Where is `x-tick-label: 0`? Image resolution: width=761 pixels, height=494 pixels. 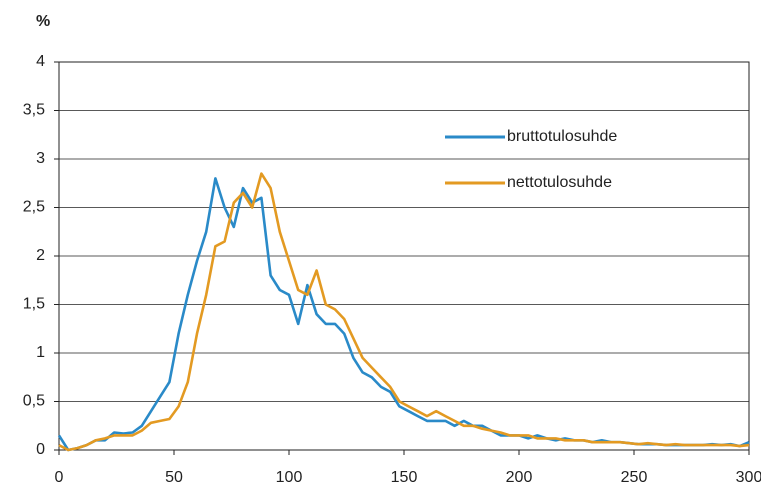 x-tick-label: 0 is located at coordinates (59, 477).